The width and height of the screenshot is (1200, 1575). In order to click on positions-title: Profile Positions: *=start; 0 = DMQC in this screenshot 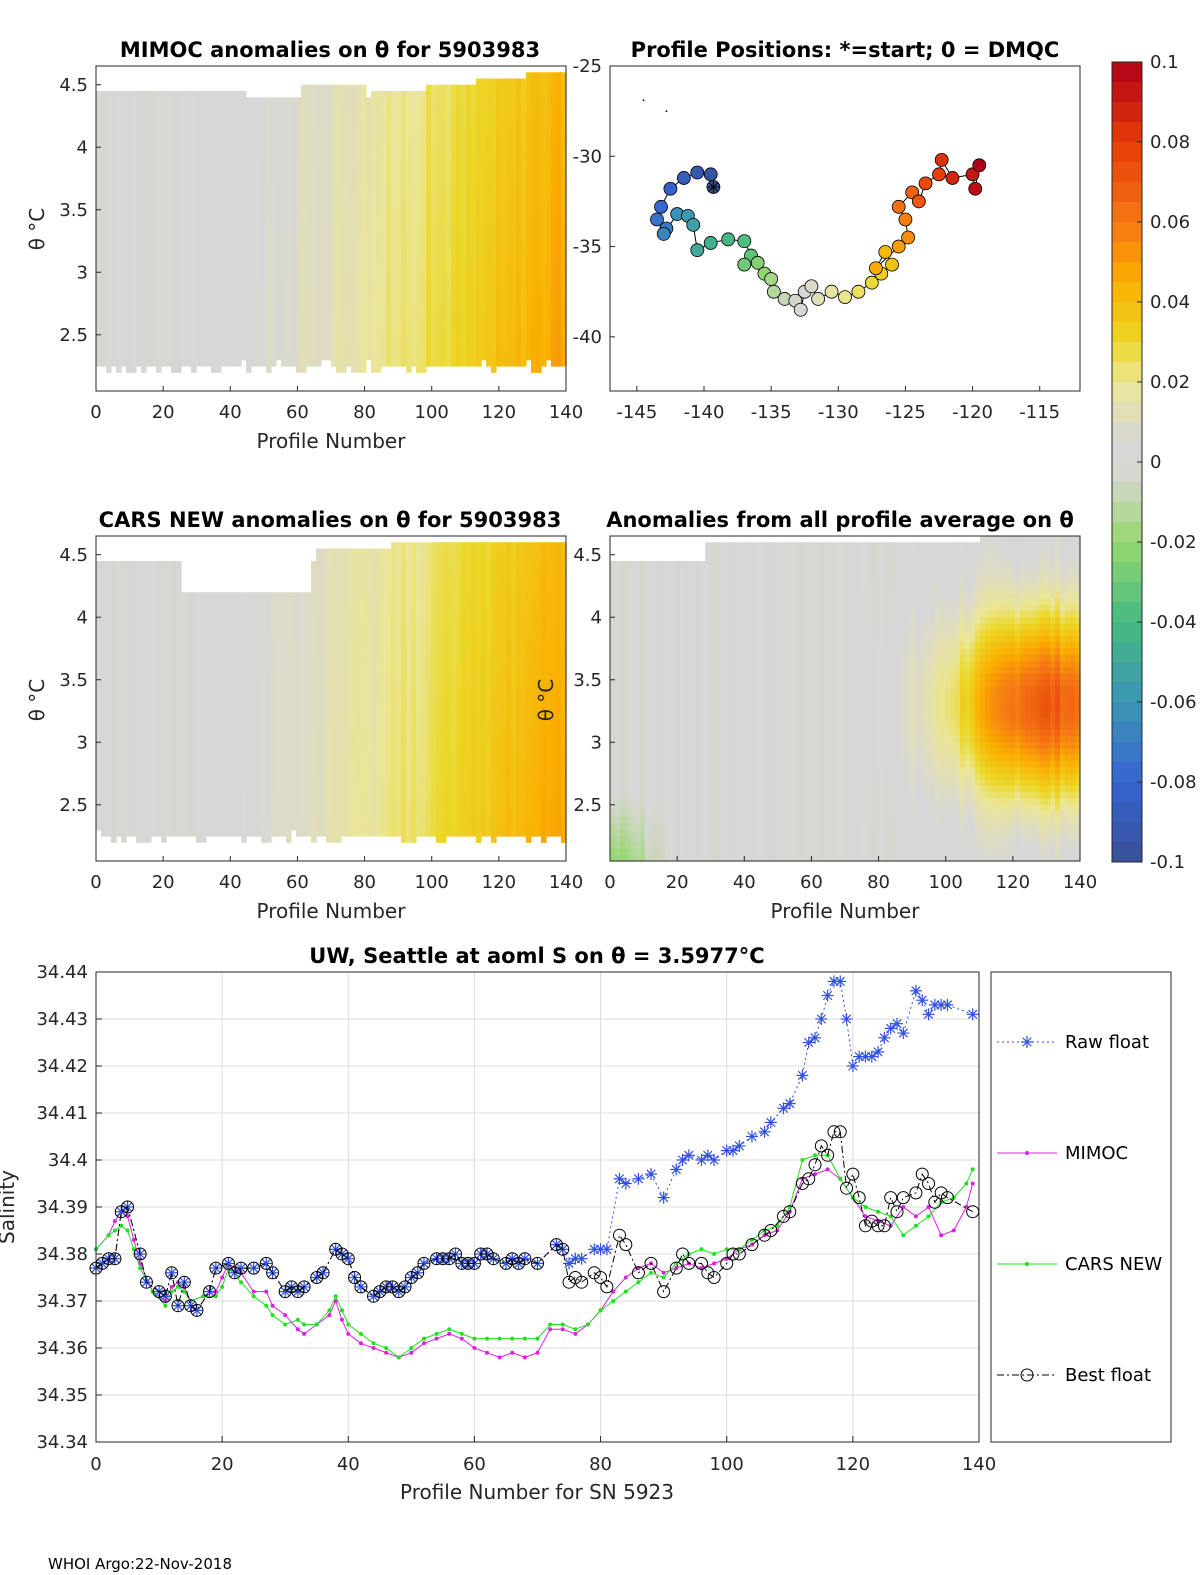, I will do `click(845, 50)`.